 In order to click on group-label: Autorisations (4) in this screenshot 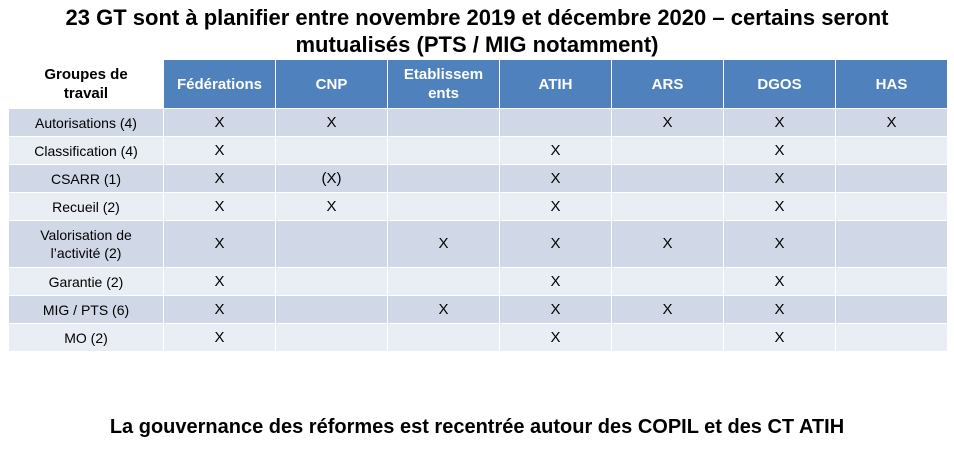, I will do `click(86, 122)`.